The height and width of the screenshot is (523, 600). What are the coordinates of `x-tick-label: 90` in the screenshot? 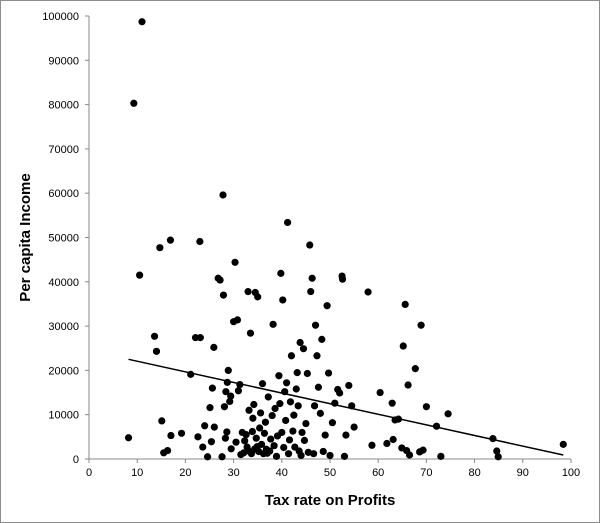 It's located at (523, 473).